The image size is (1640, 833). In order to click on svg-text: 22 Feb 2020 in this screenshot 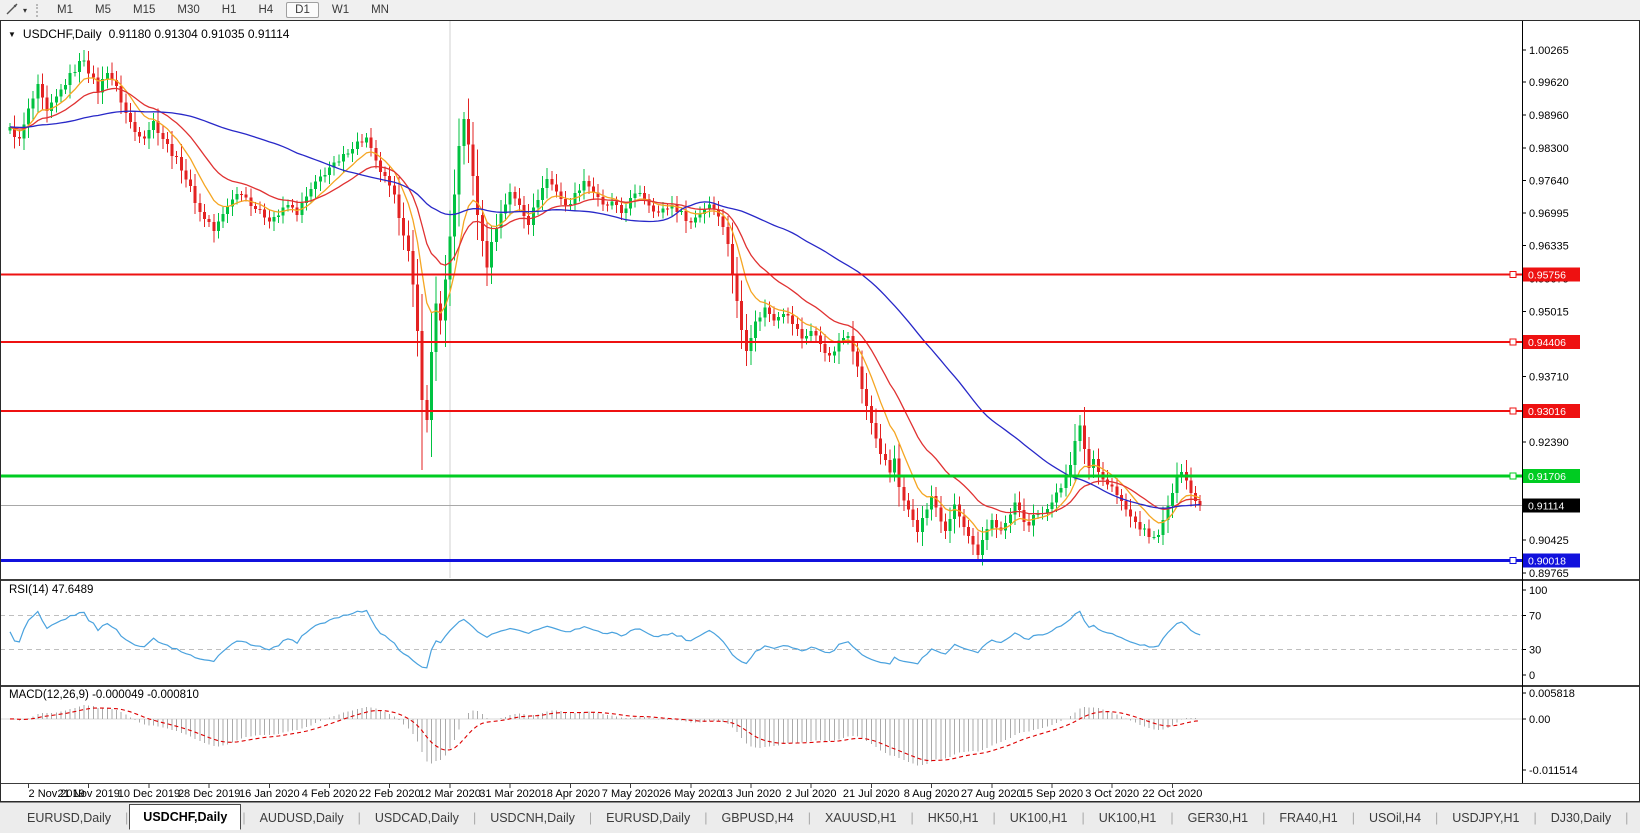, I will do `click(390, 794)`.